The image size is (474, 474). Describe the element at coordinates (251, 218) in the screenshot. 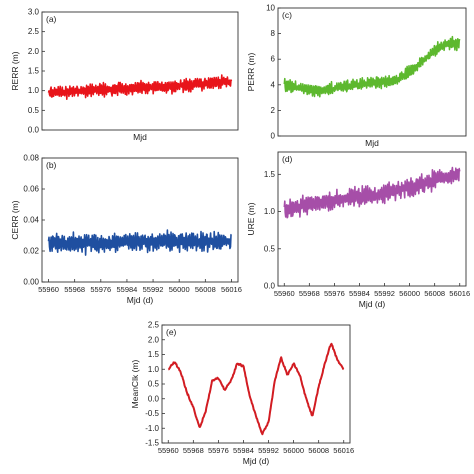

I see `y-axis-label: URE (m)` at that location.